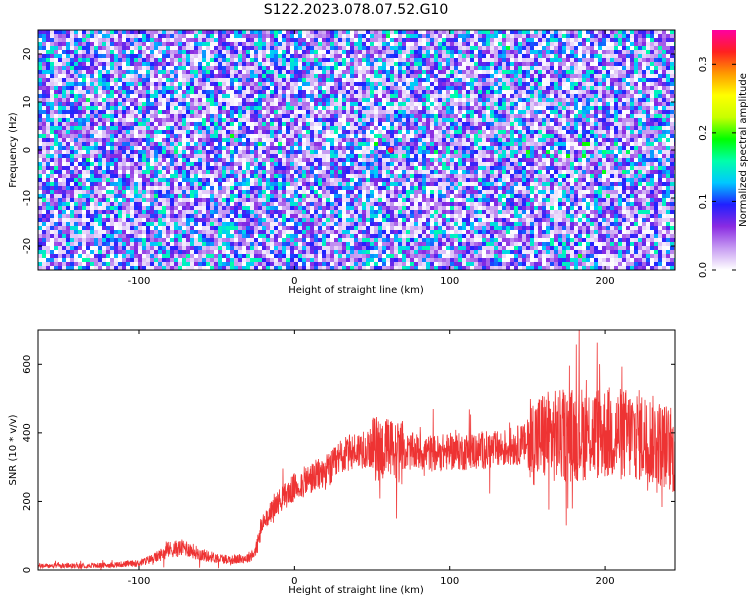 Image resolution: width=750 pixels, height=600 pixels. What do you see at coordinates (356, 10) in the screenshot?
I see `figure-title: S122.2023.078.07.52.G10` at bounding box center [356, 10].